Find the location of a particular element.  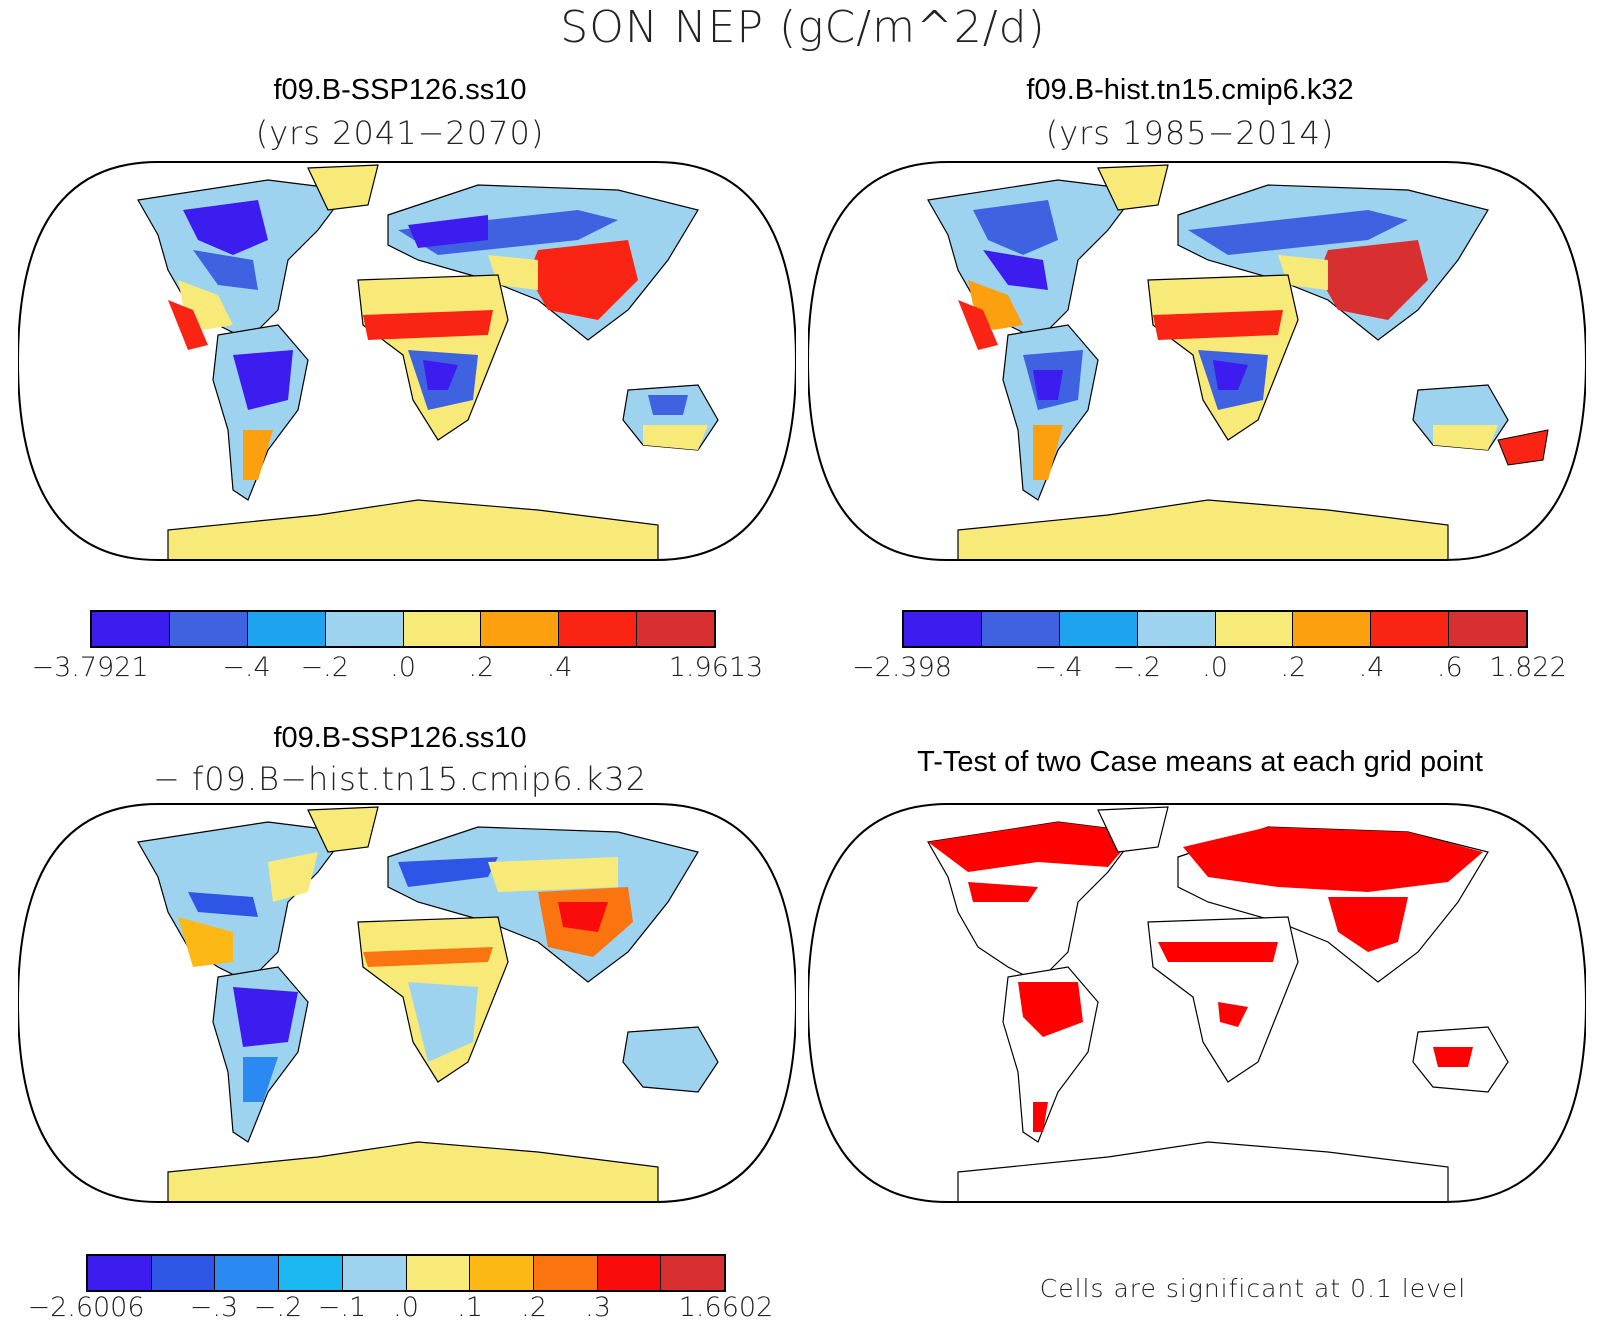

colorbar-2-tick-label: −2.398 is located at coordinates (902, 667).